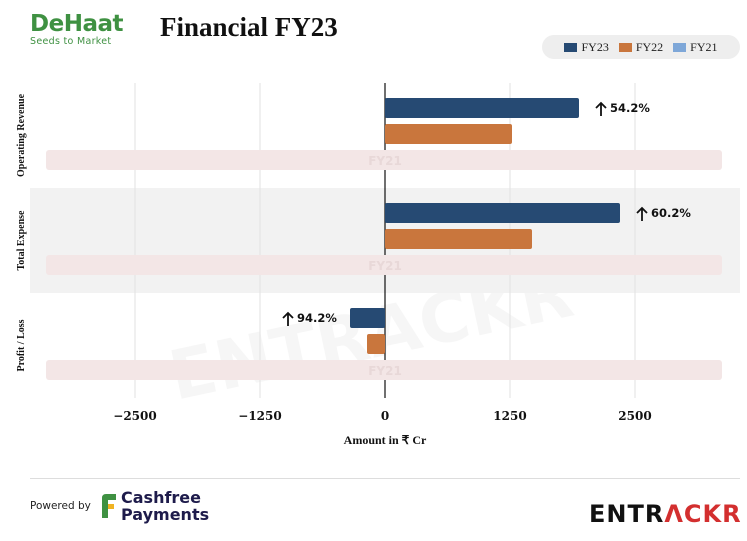 The image size is (747, 541). I want to click on growth-label: 60.2%, so click(671, 213).